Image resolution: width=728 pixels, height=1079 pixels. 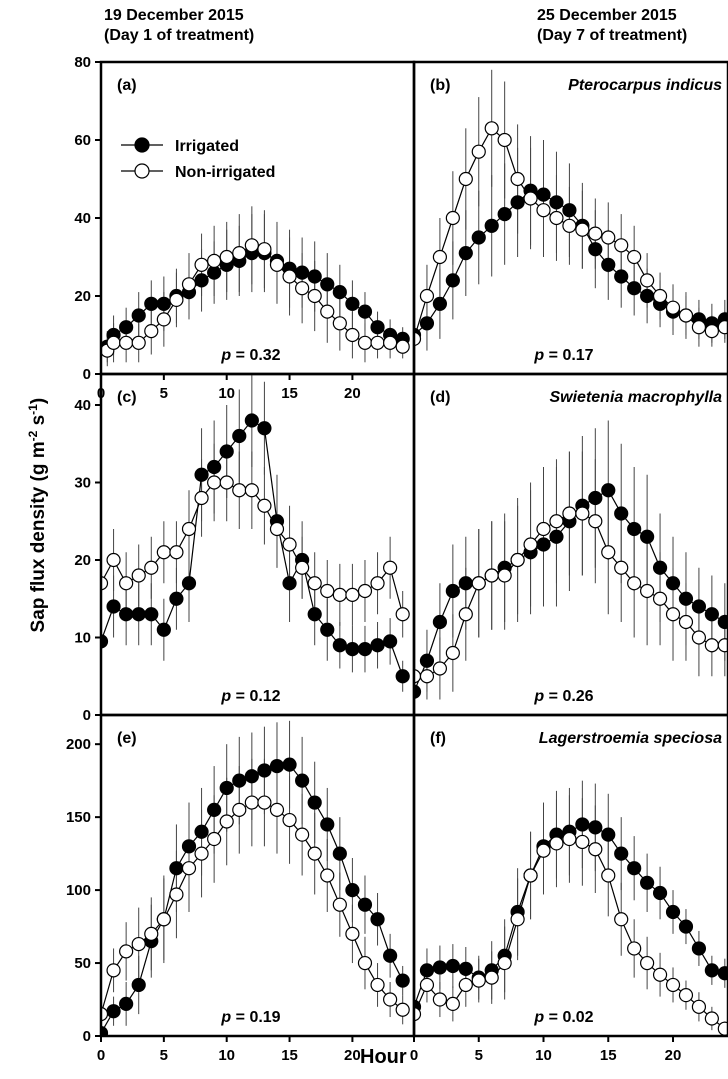 I want to click on legend-label: Irrigated, so click(x=207, y=146).